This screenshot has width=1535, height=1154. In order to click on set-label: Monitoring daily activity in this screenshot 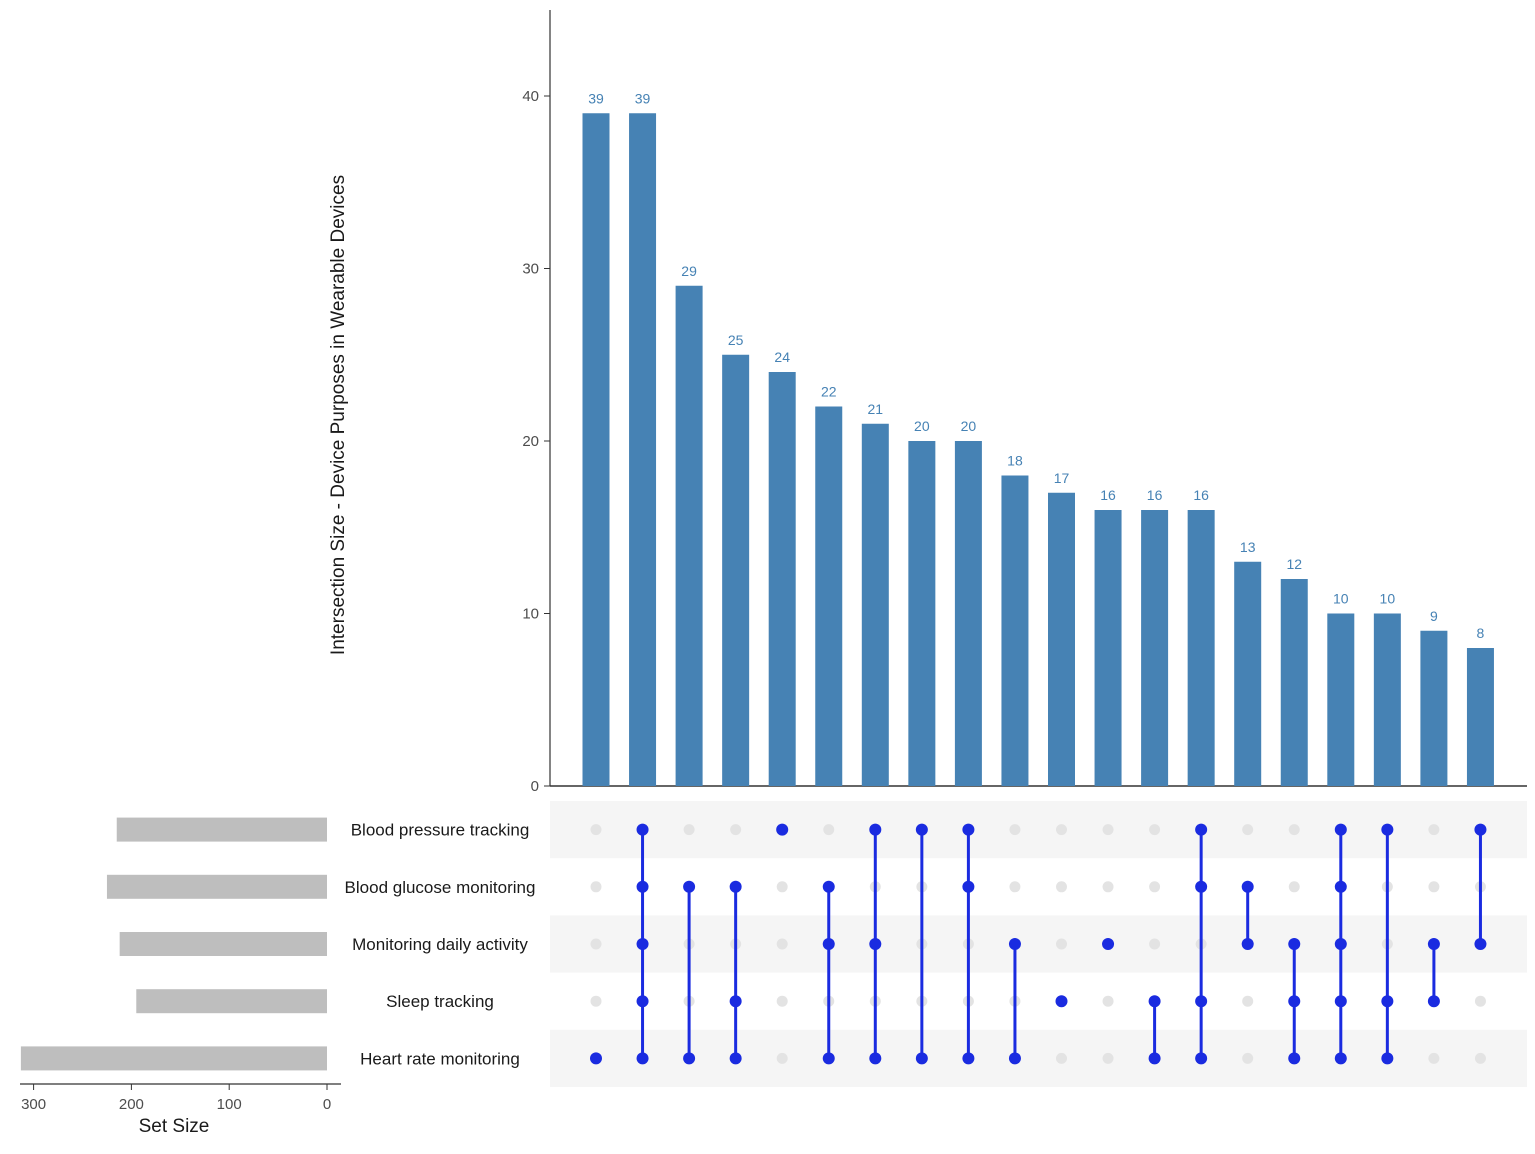, I will do `click(440, 944)`.